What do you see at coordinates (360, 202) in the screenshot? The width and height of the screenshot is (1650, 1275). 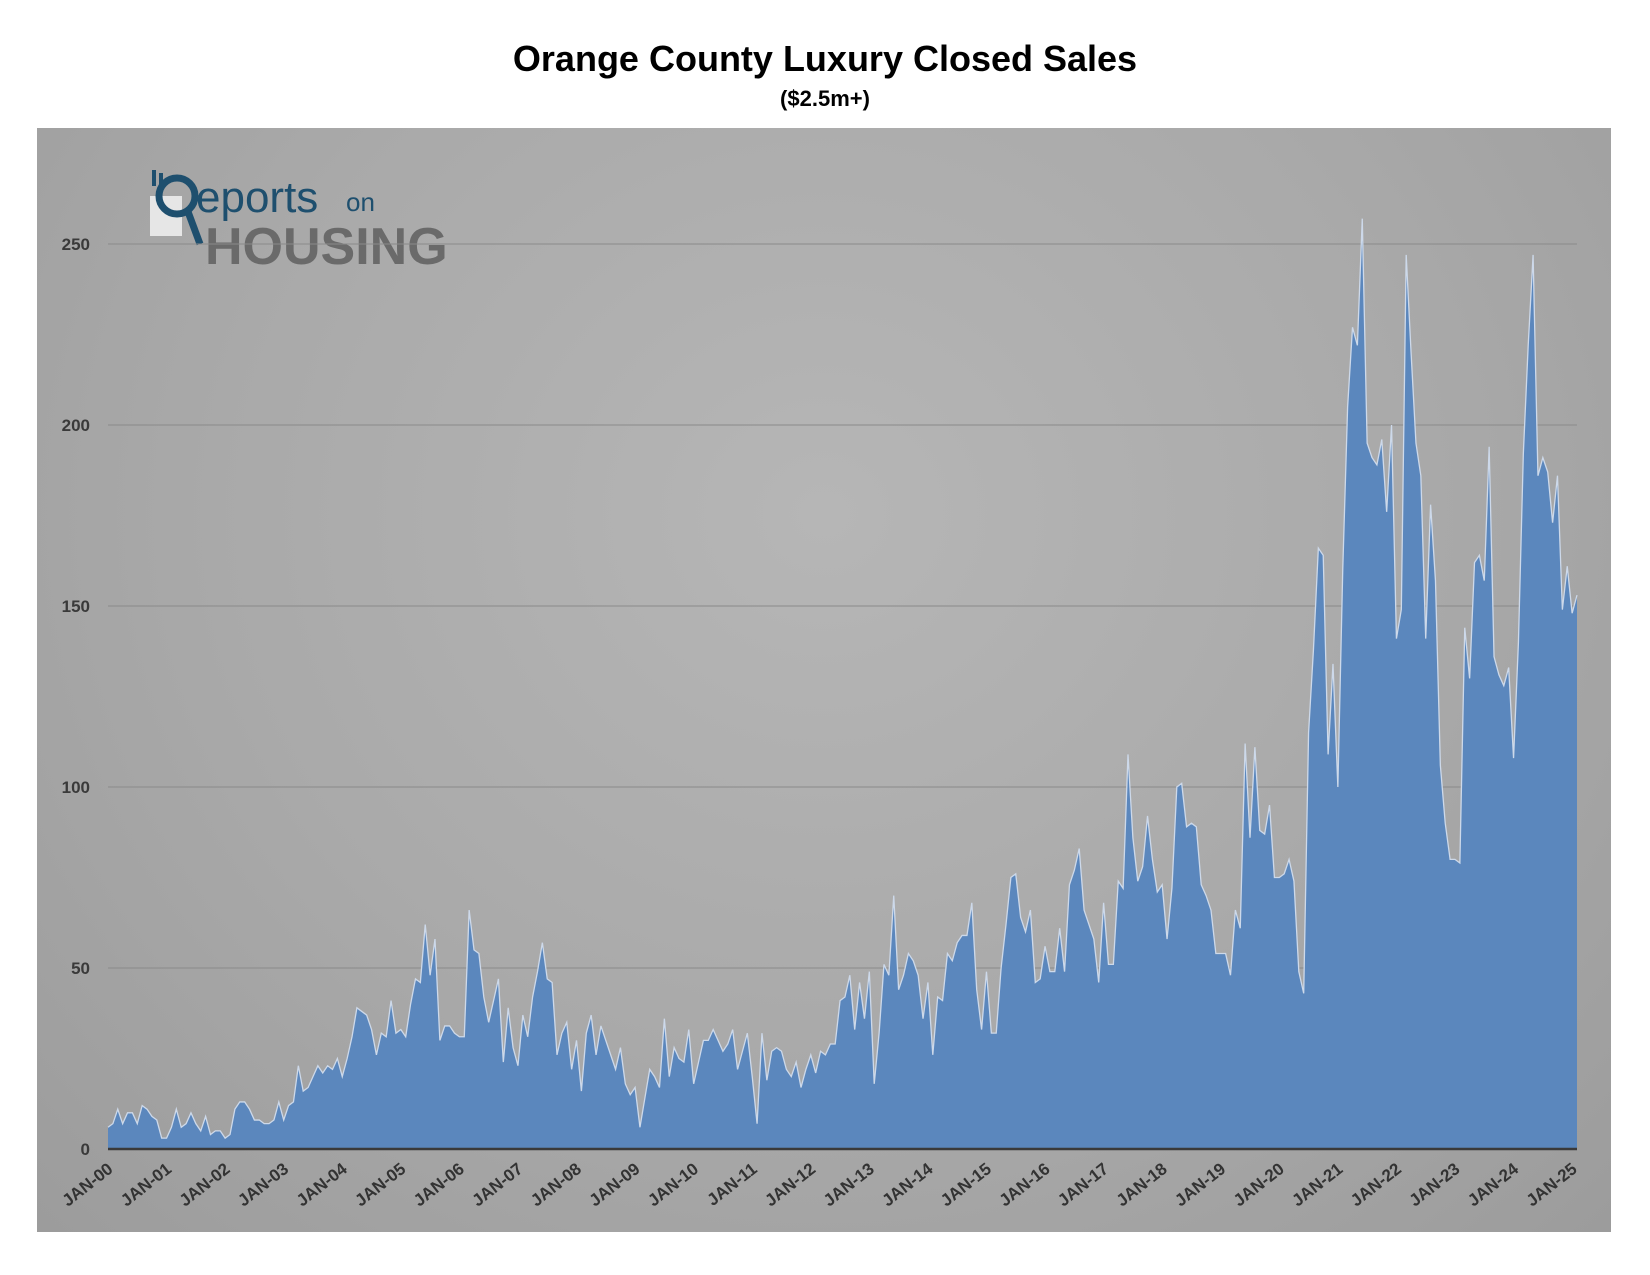 I see `logo-word-on: on` at bounding box center [360, 202].